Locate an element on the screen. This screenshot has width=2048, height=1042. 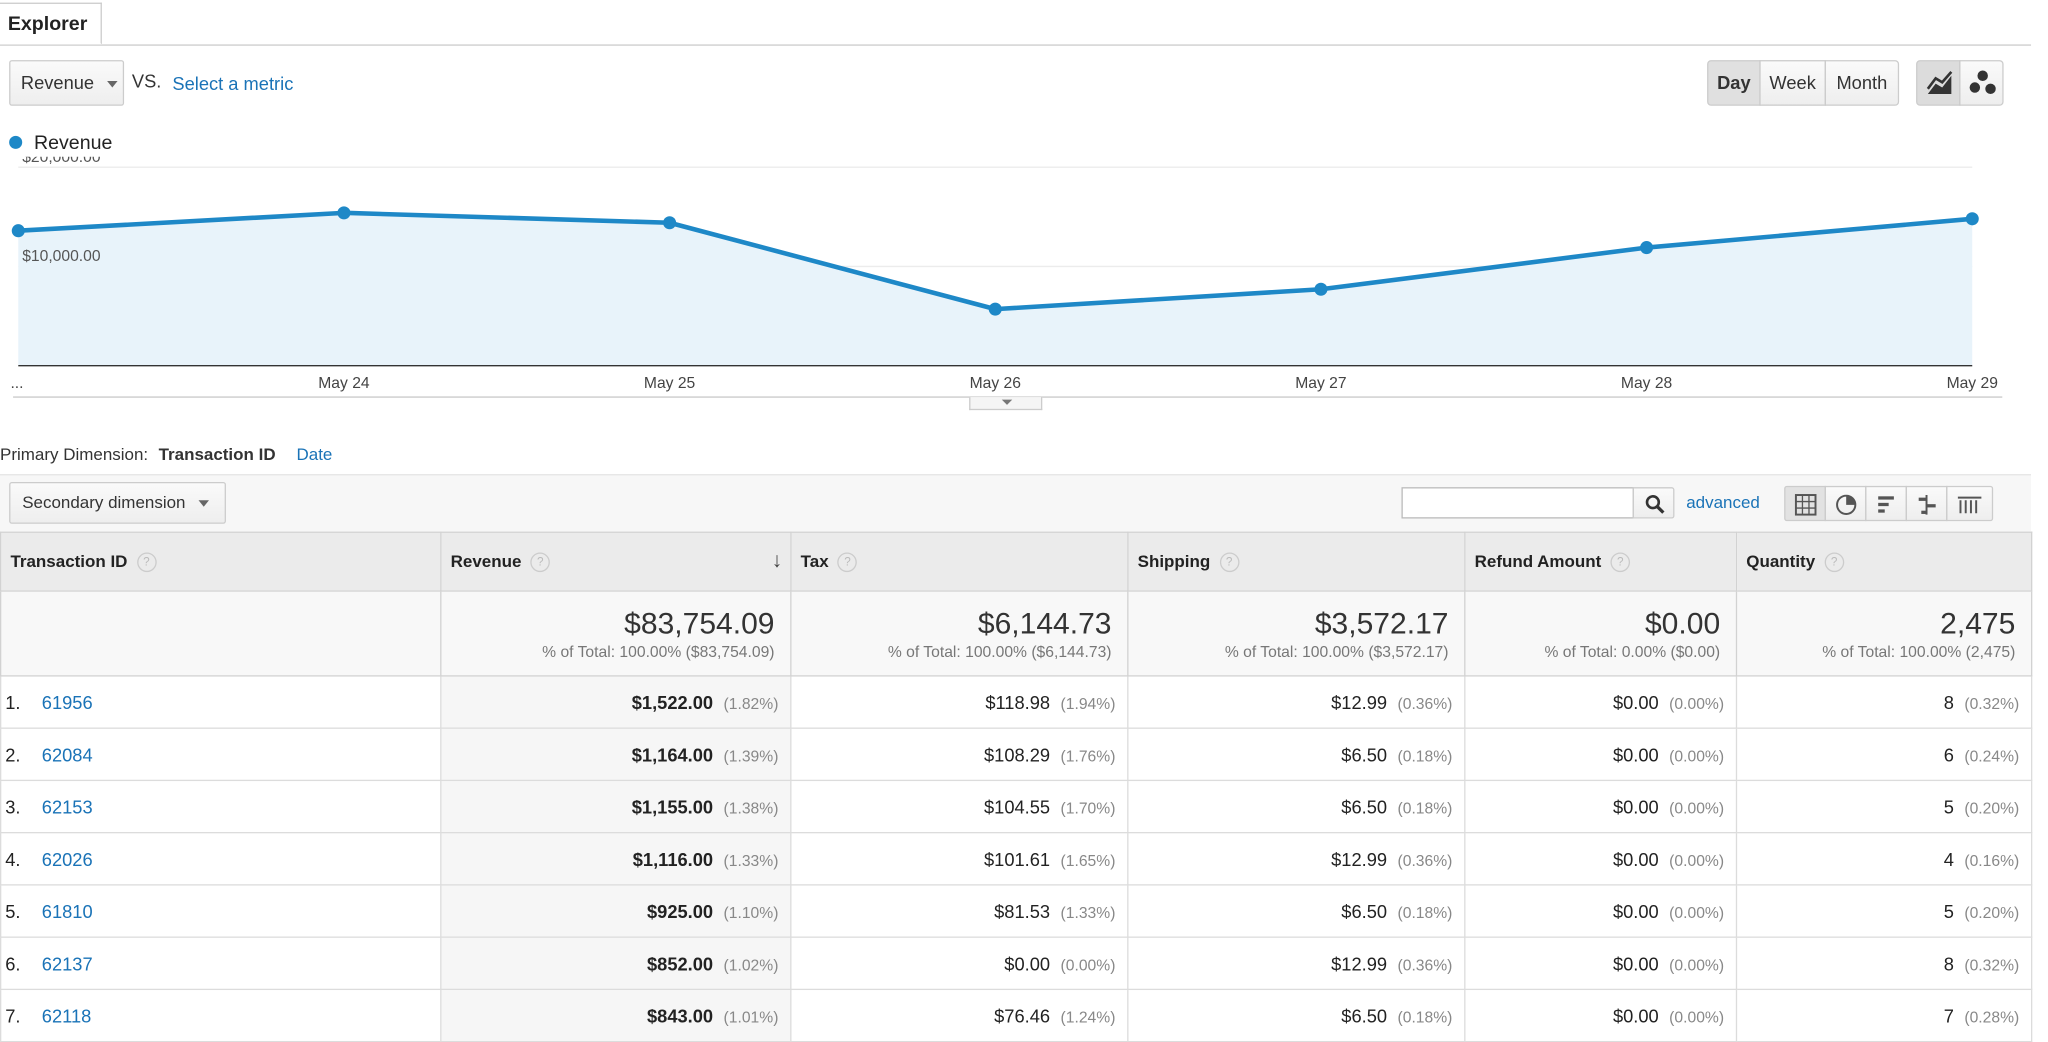
transaction-id-link: 62084 is located at coordinates (67, 754).